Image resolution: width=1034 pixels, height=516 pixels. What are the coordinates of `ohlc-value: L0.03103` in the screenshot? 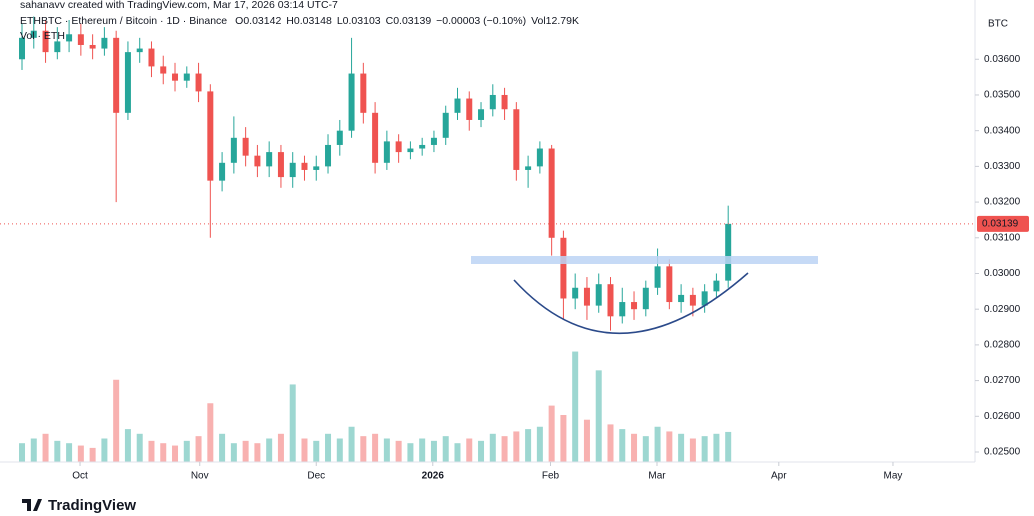 It's located at (359, 21).